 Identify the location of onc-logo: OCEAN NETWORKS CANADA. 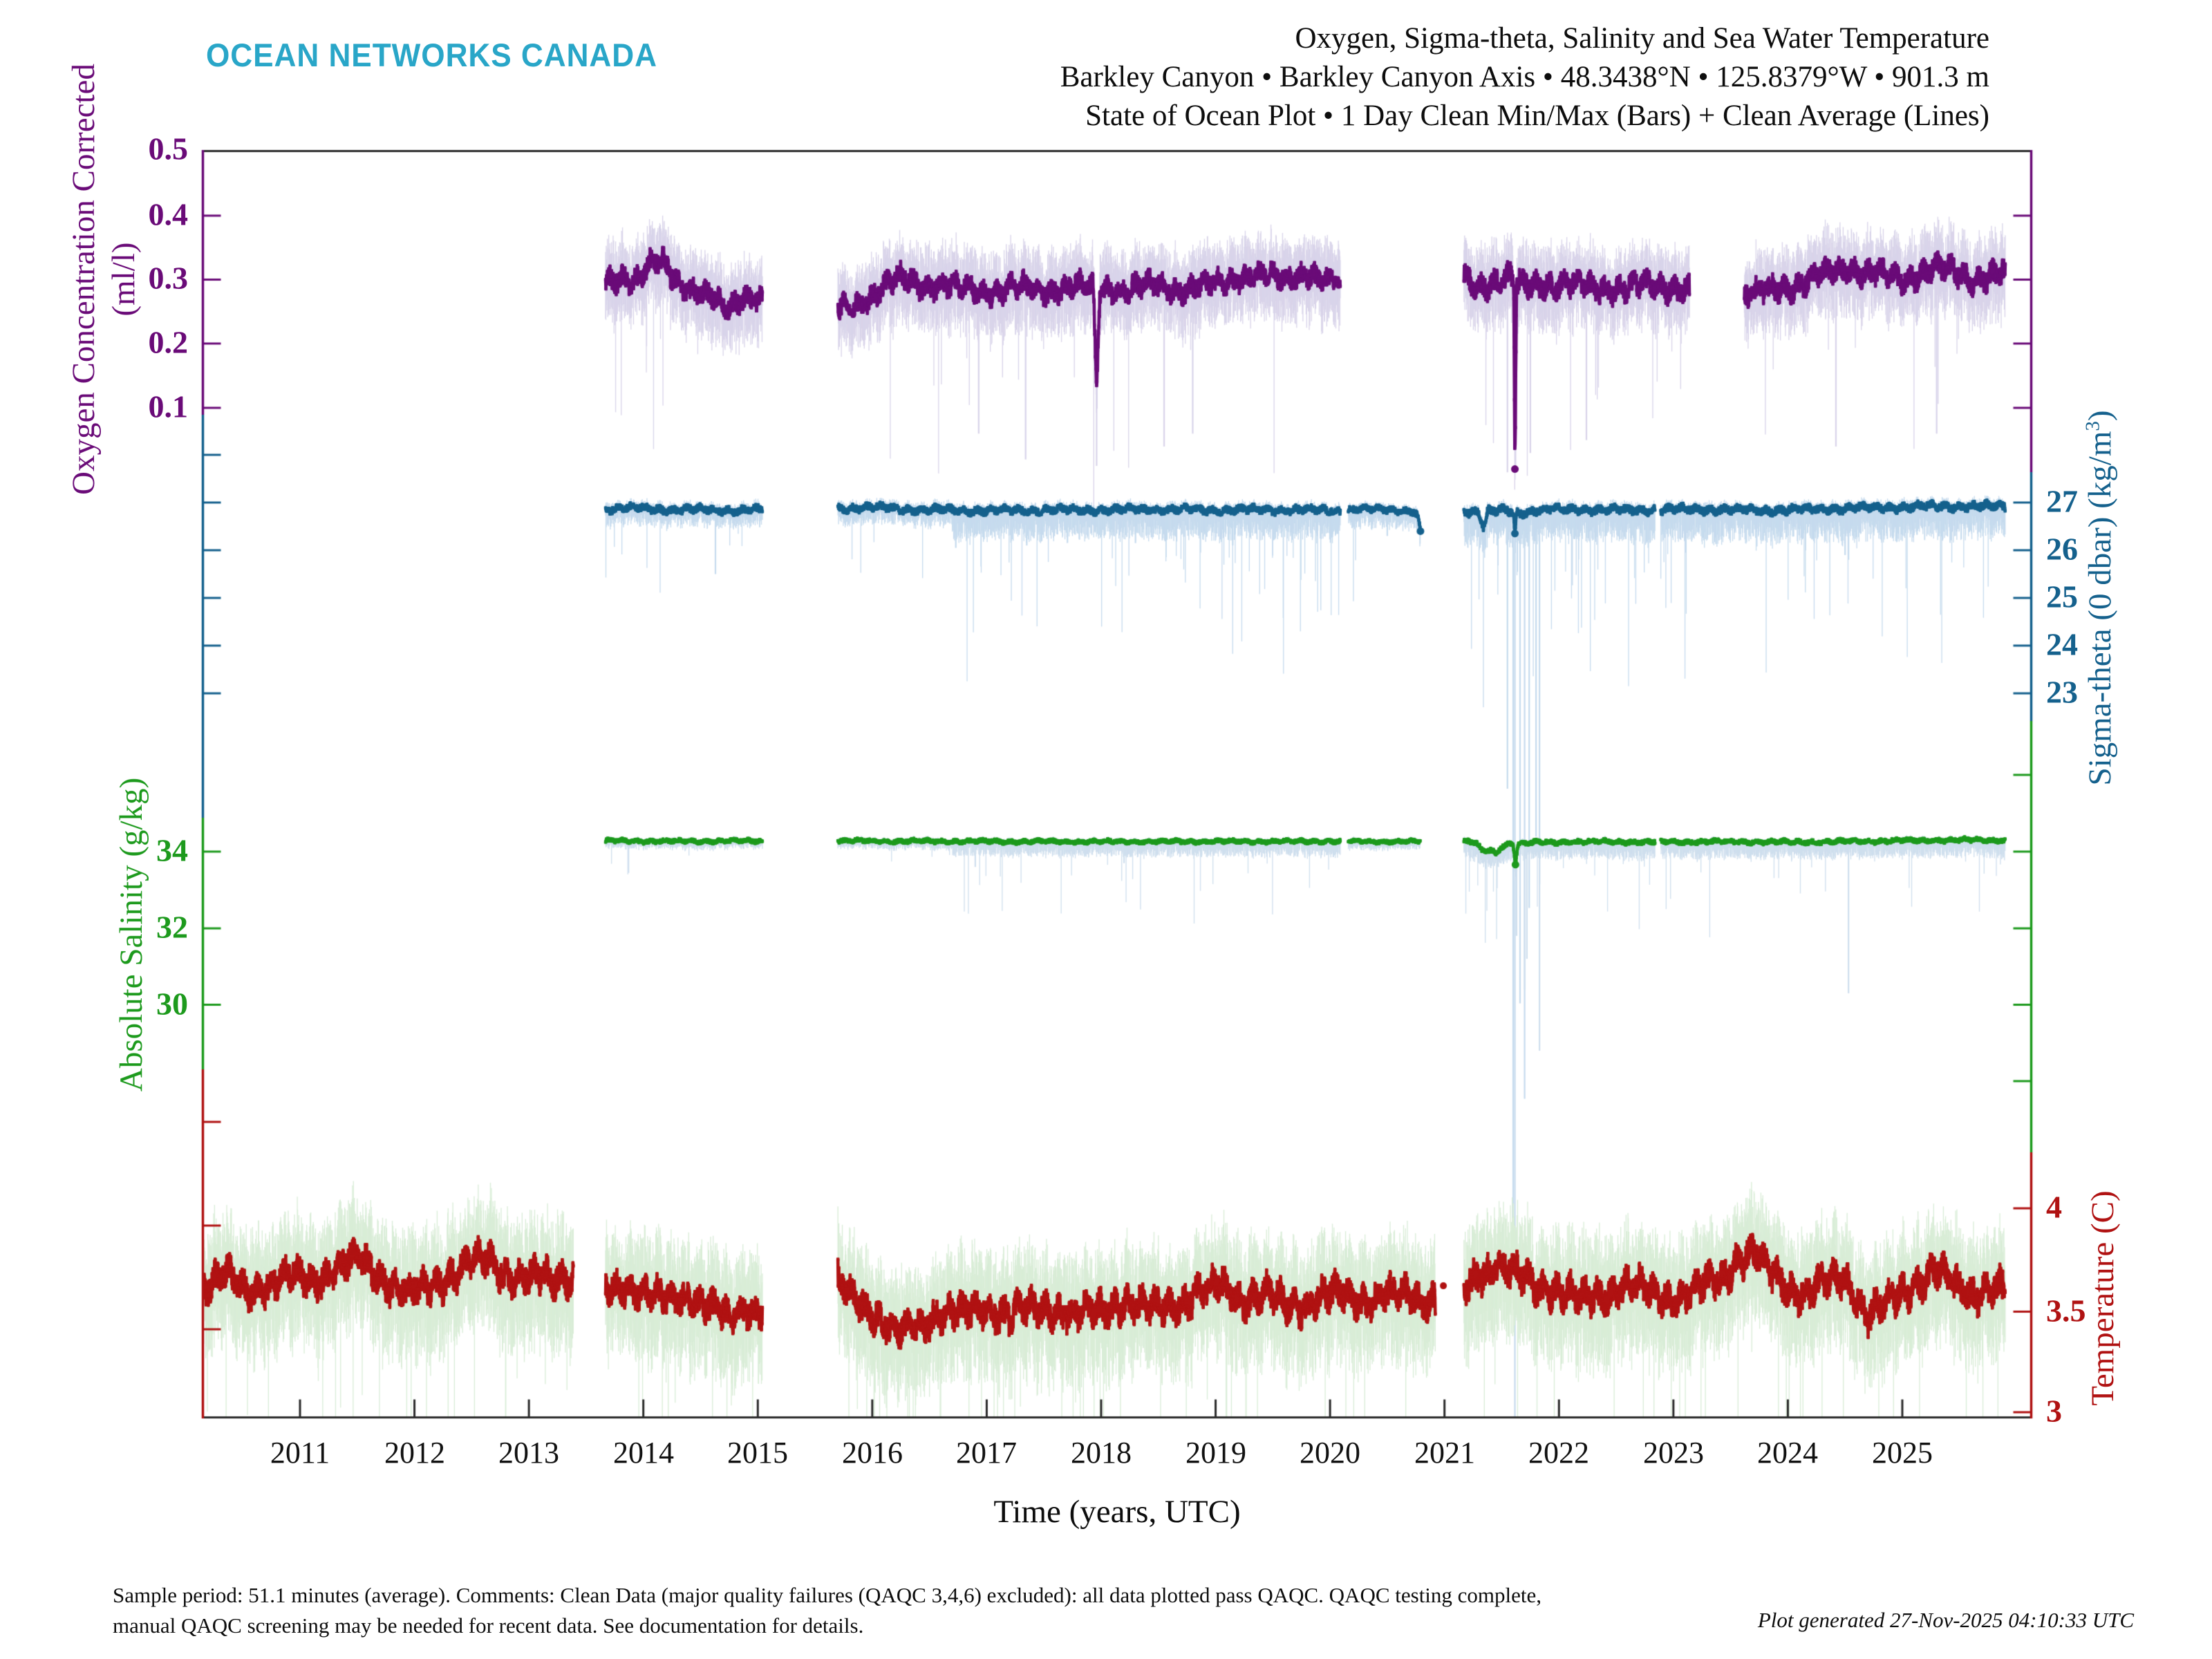
(432, 55).